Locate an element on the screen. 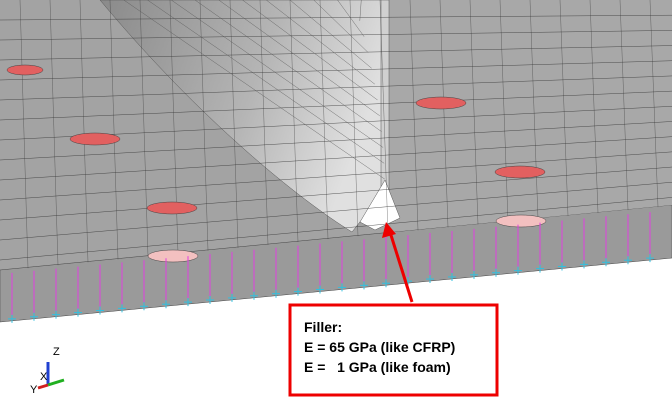 This screenshot has width=672, height=418. axis-label: X is located at coordinates (44, 377).